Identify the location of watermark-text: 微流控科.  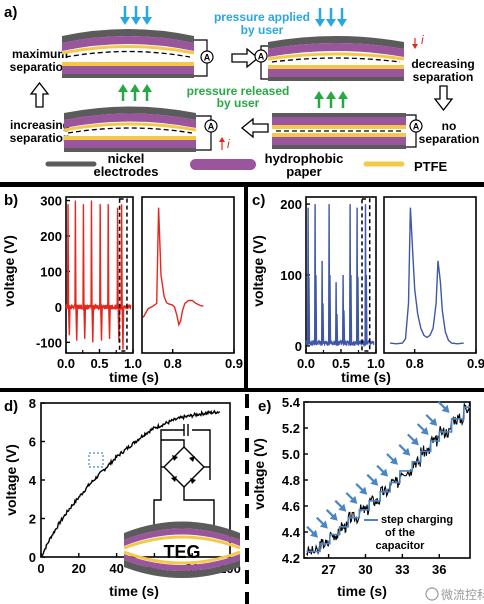
(462, 595).